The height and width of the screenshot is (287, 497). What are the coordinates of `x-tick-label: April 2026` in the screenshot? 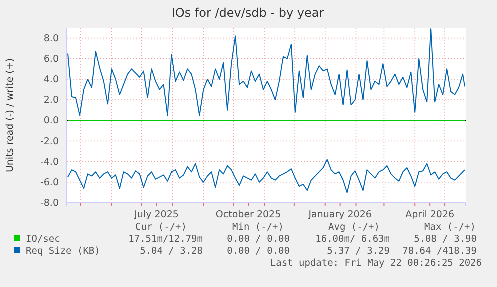 It's located at (430, 215).